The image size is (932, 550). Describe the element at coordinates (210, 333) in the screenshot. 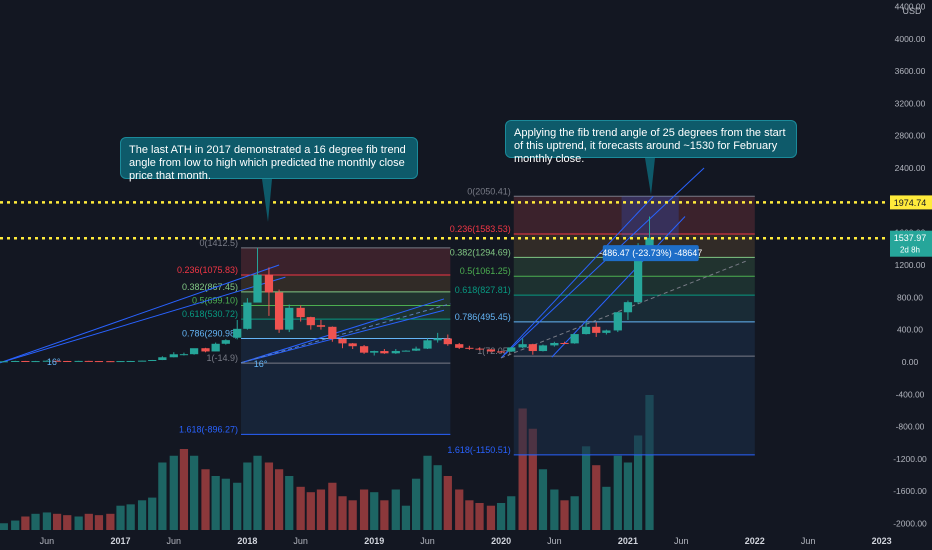

I see `fib-level-label: 0.786(290.98)` at that location.